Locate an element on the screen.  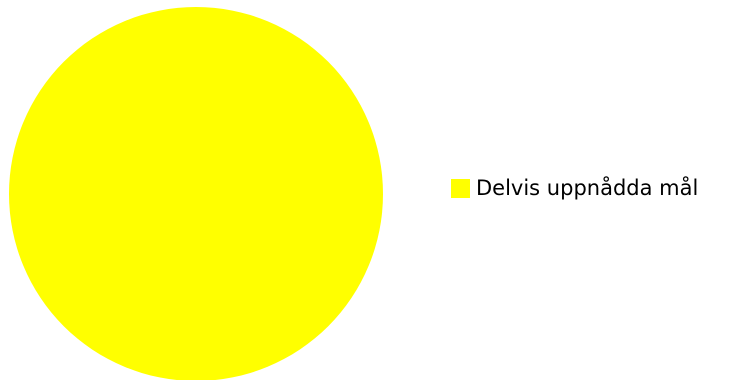
chart-legend: Delvis uppnådda mål is located at coordinates (574, 188).